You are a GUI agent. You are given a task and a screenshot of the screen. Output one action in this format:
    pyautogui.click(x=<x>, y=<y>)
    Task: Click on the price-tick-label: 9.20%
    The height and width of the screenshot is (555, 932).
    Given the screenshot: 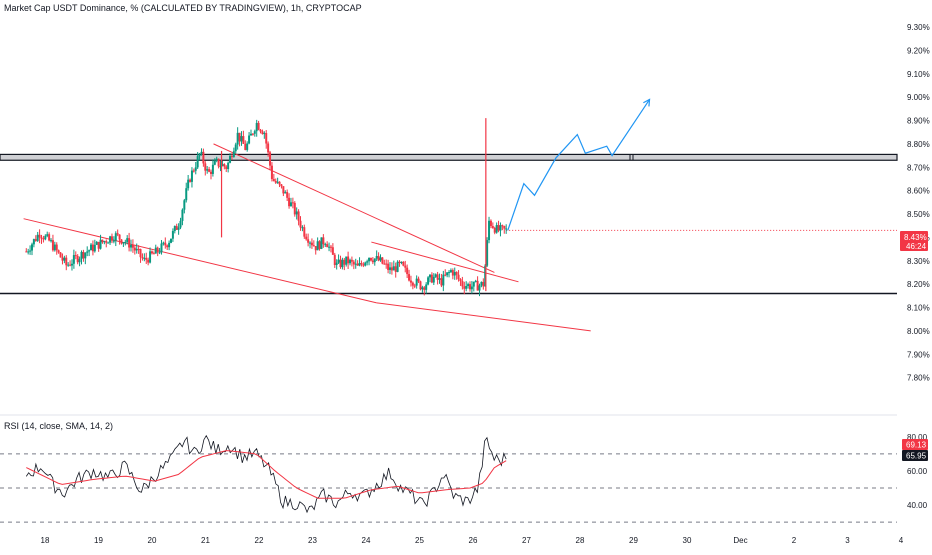 What is the action you would take?
    pyautogui.click(x=918, y=50)
    